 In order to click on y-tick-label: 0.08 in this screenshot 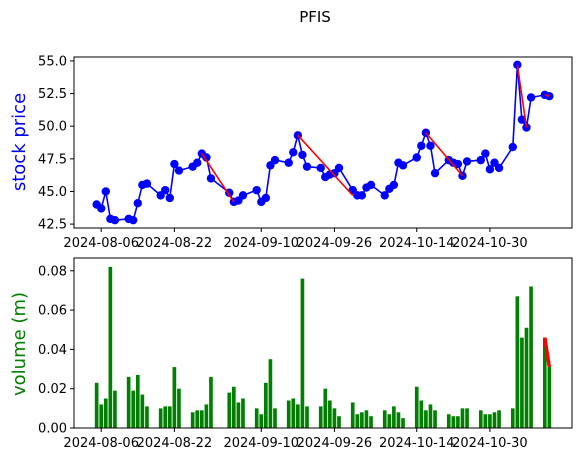, I will do `click(52, 271)`.